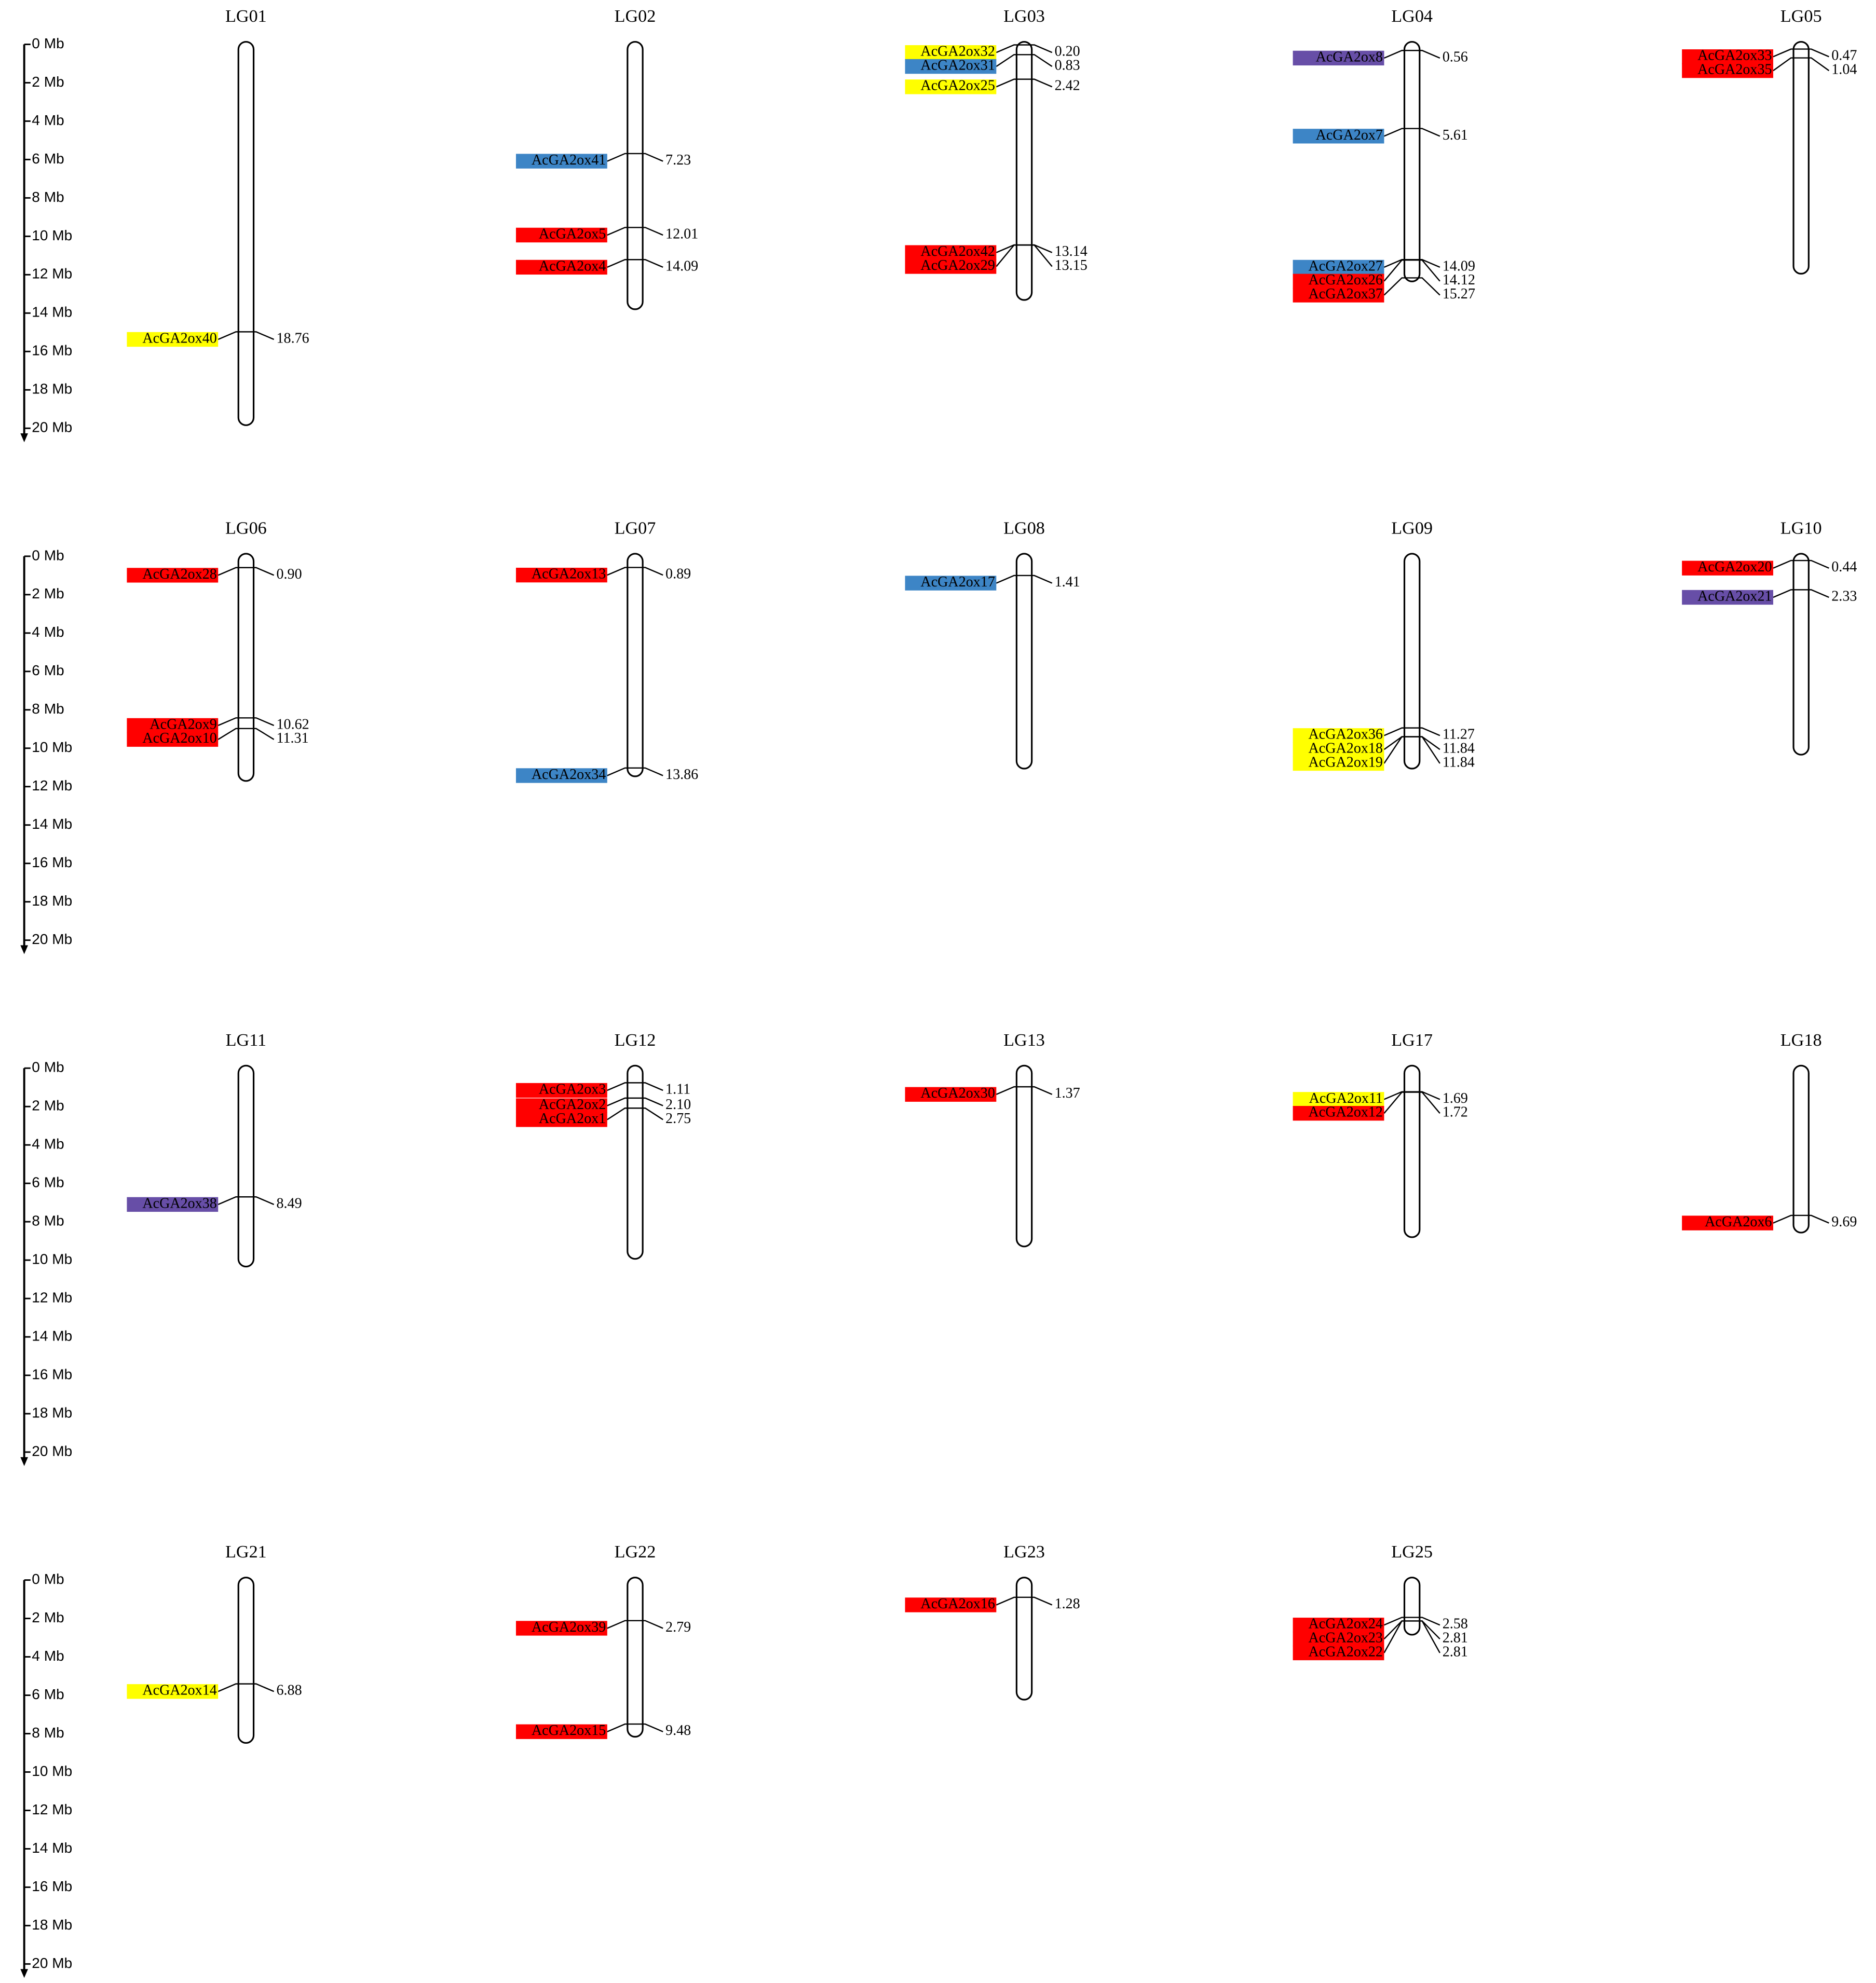  Describe the element at coordinates (1346, 294) in the screenshot. I see `gene-name: AcGA2ox37` at that location.